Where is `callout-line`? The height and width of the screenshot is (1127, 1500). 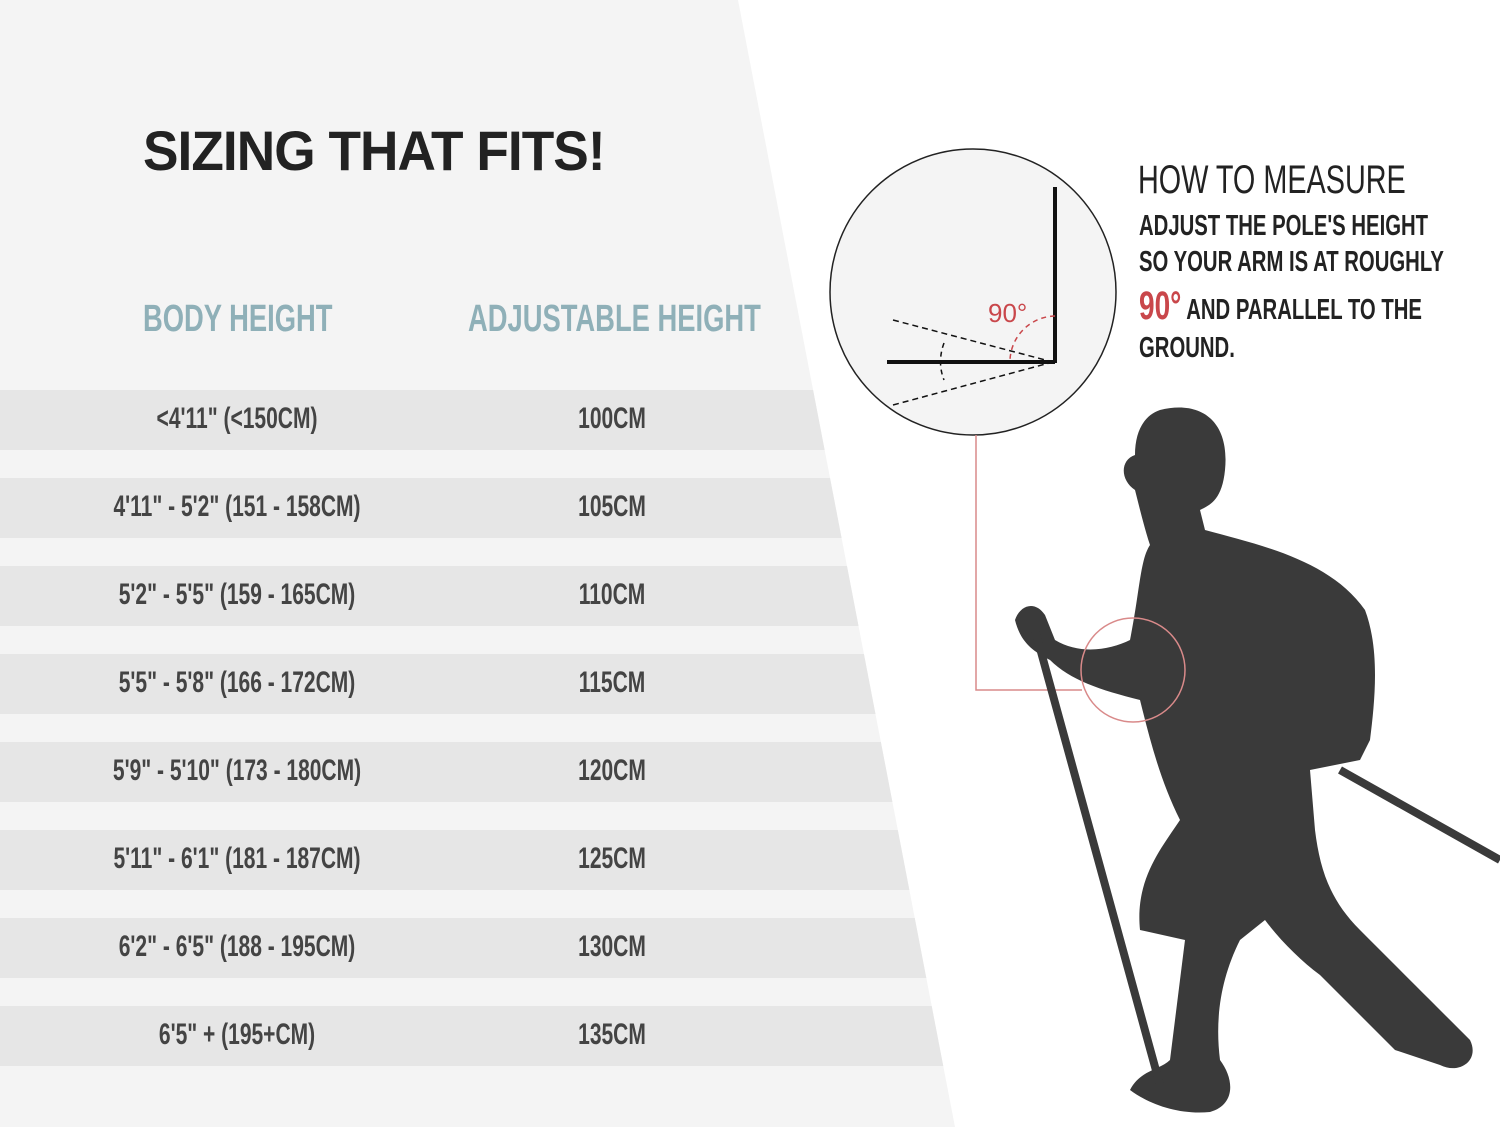
callout-line is located at coordinates (1028, 563).